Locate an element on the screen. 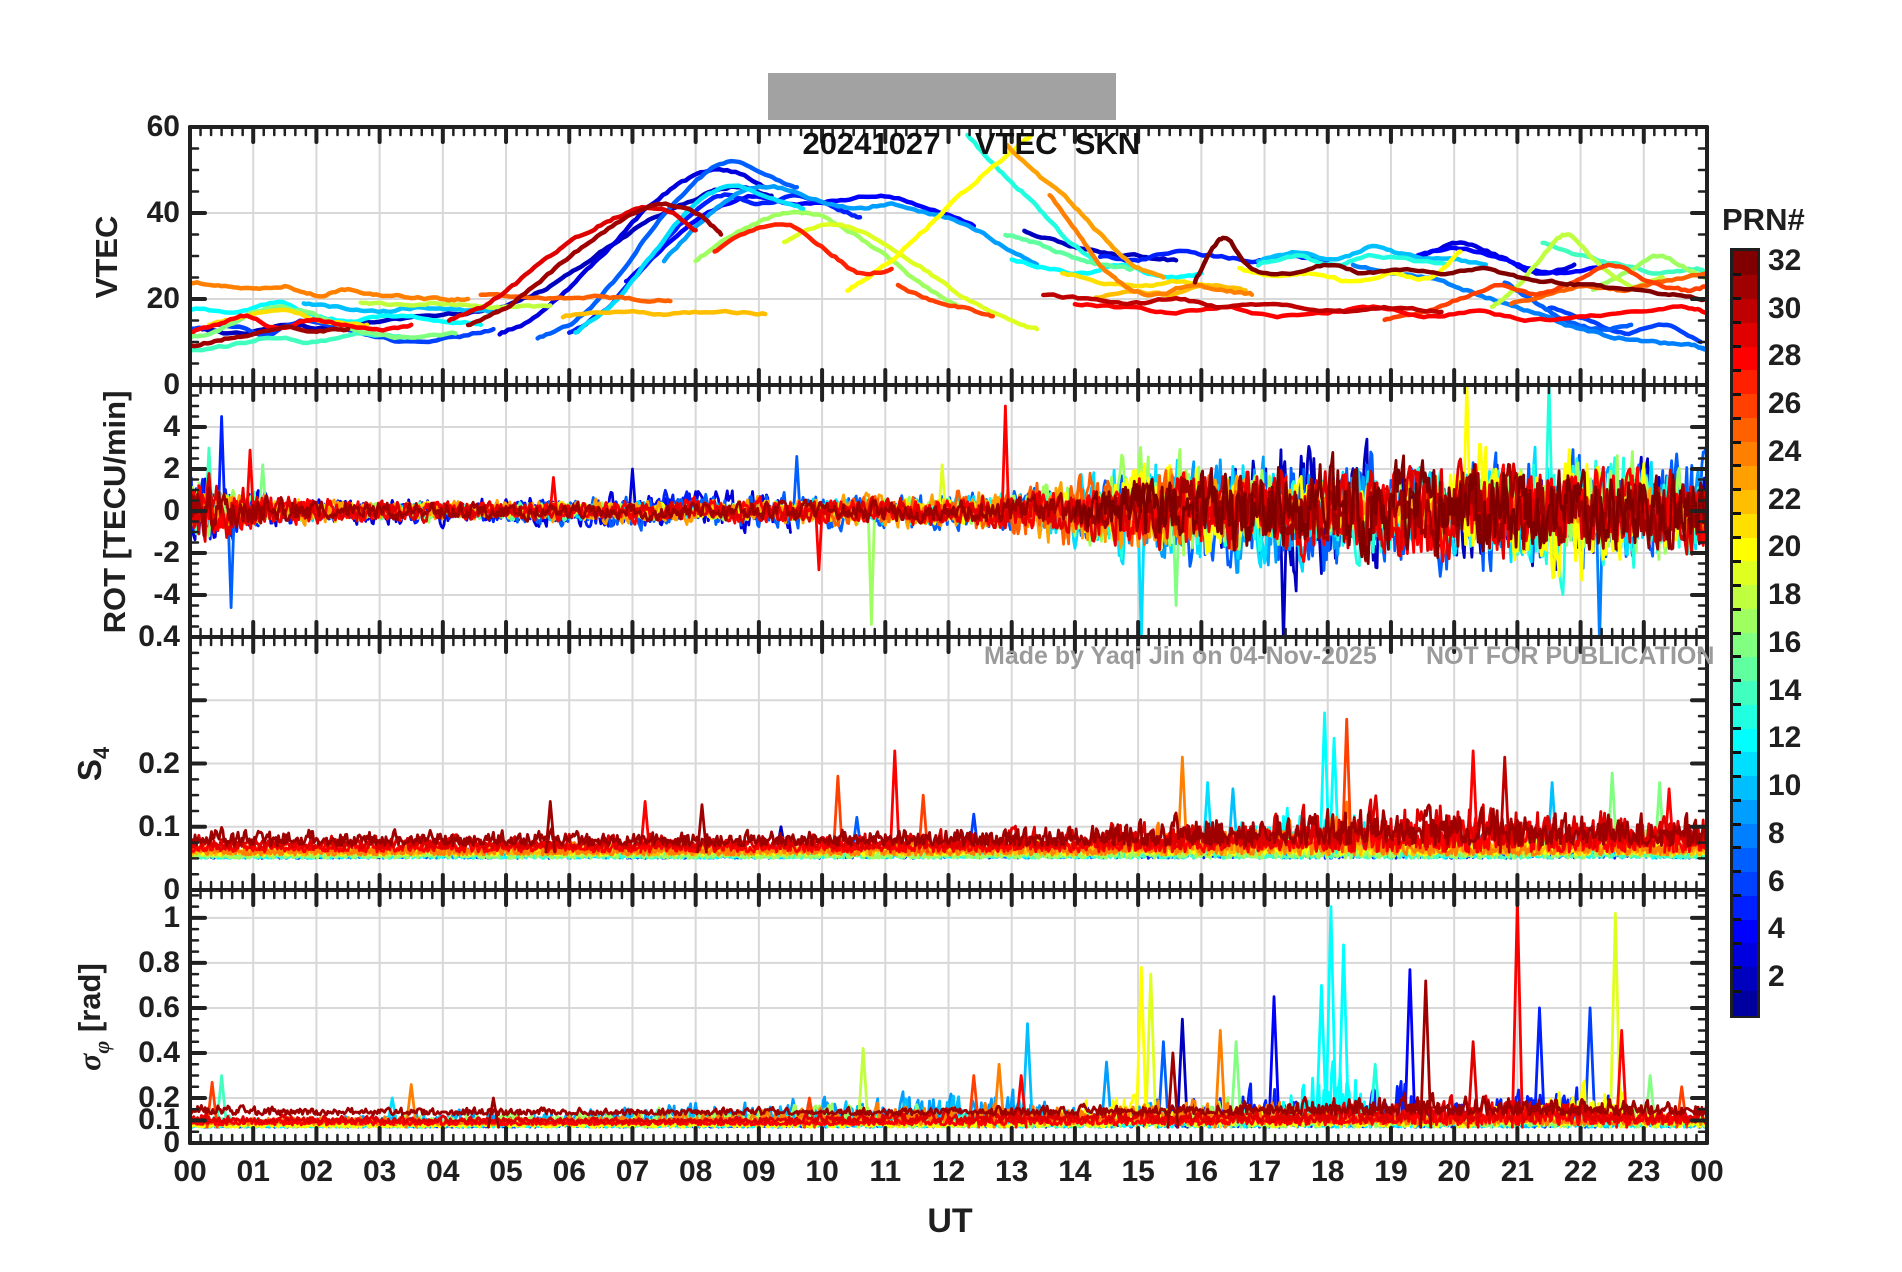 The width and height of the screenshot is (1902, 1272). x-tick-label: 14 is located at coordinates (1075, 1171).